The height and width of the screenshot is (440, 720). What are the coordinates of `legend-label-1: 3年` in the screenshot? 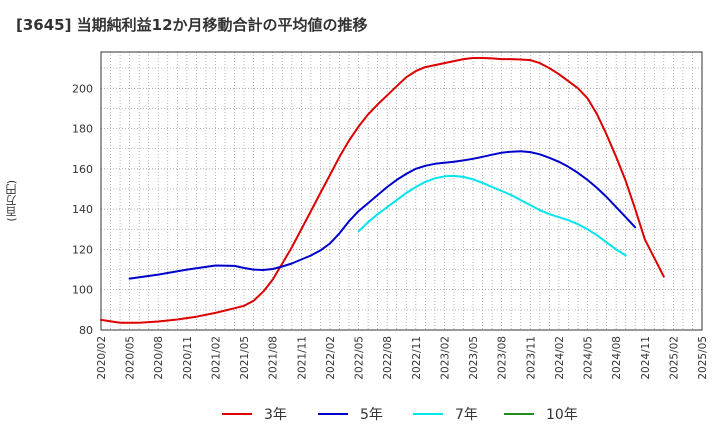 It's located at (275, 415).